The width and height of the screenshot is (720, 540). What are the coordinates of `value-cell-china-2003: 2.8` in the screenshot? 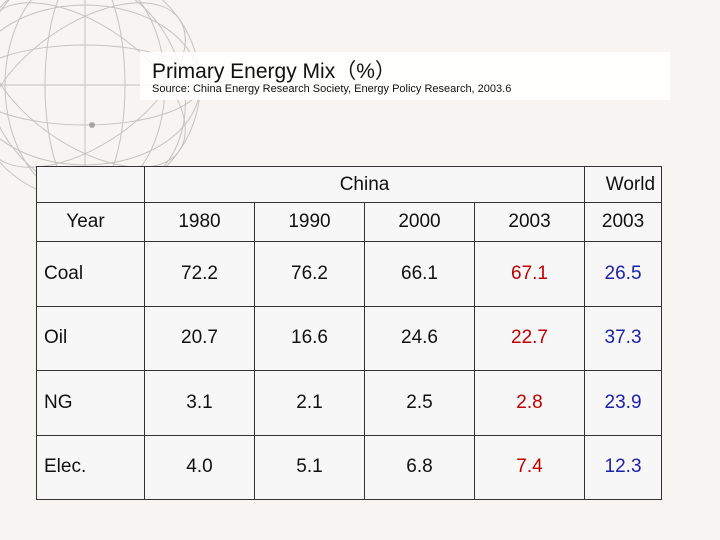 It's located at (529, 403).